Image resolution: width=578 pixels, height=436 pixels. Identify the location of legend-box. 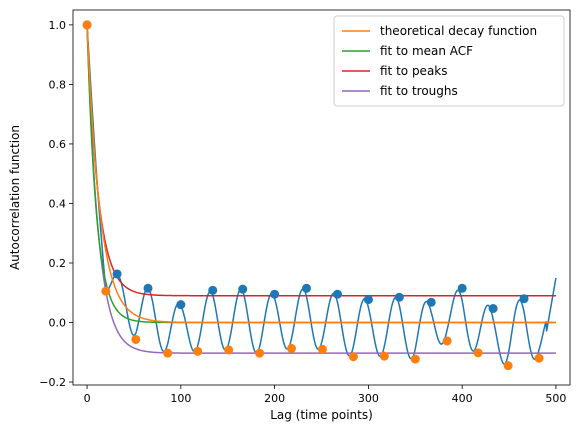
(449, 61).